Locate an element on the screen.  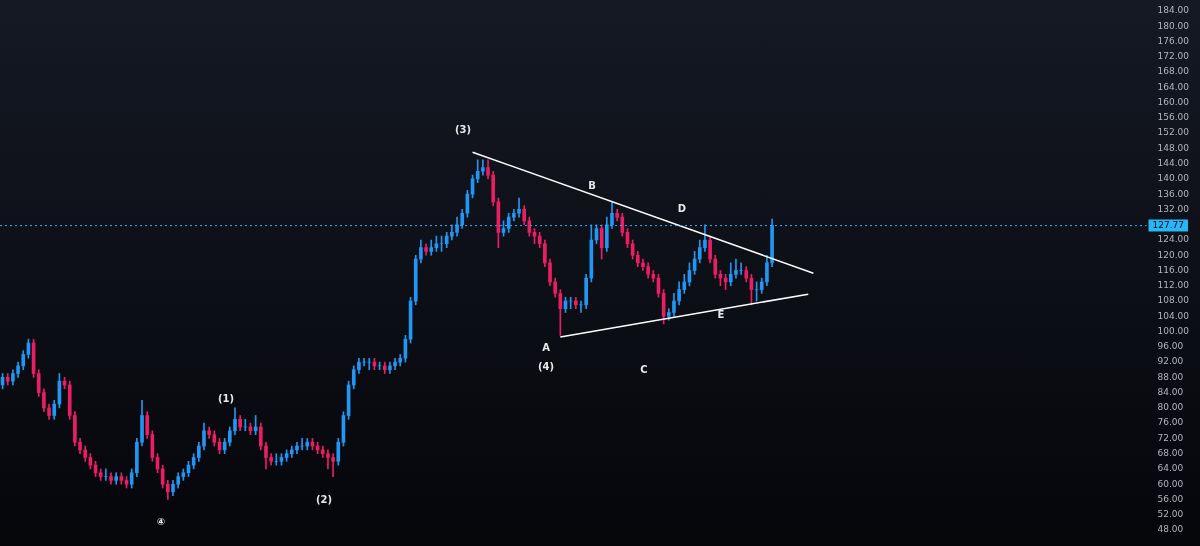
y-tick-label: 160.00 is located at coordinates (1173, 101).